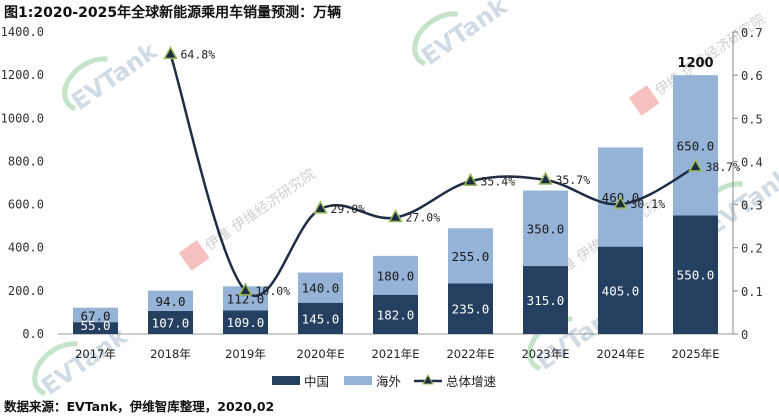  What do you see at coordinates (320, 354) in the screenshot?
I see `x-tick-label: 2020年E` at bounding box center [320, 354].